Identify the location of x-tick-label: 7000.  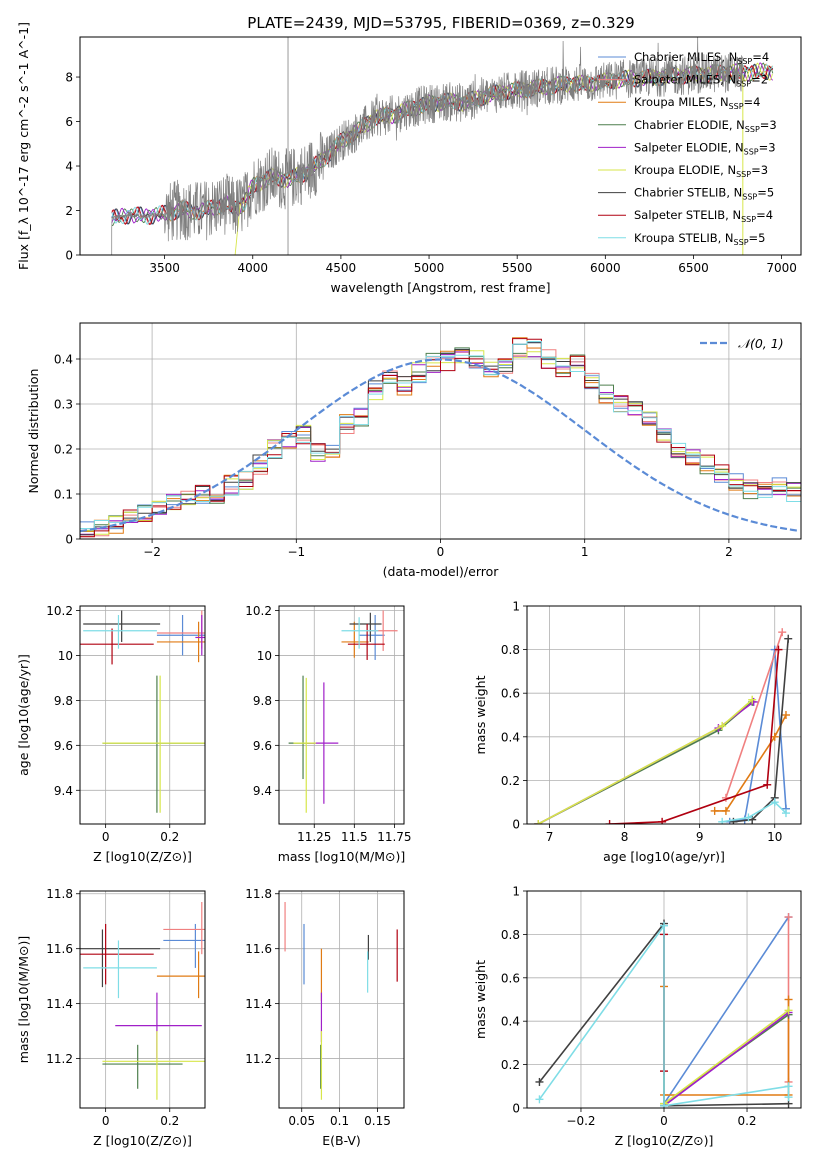
(781, 268).